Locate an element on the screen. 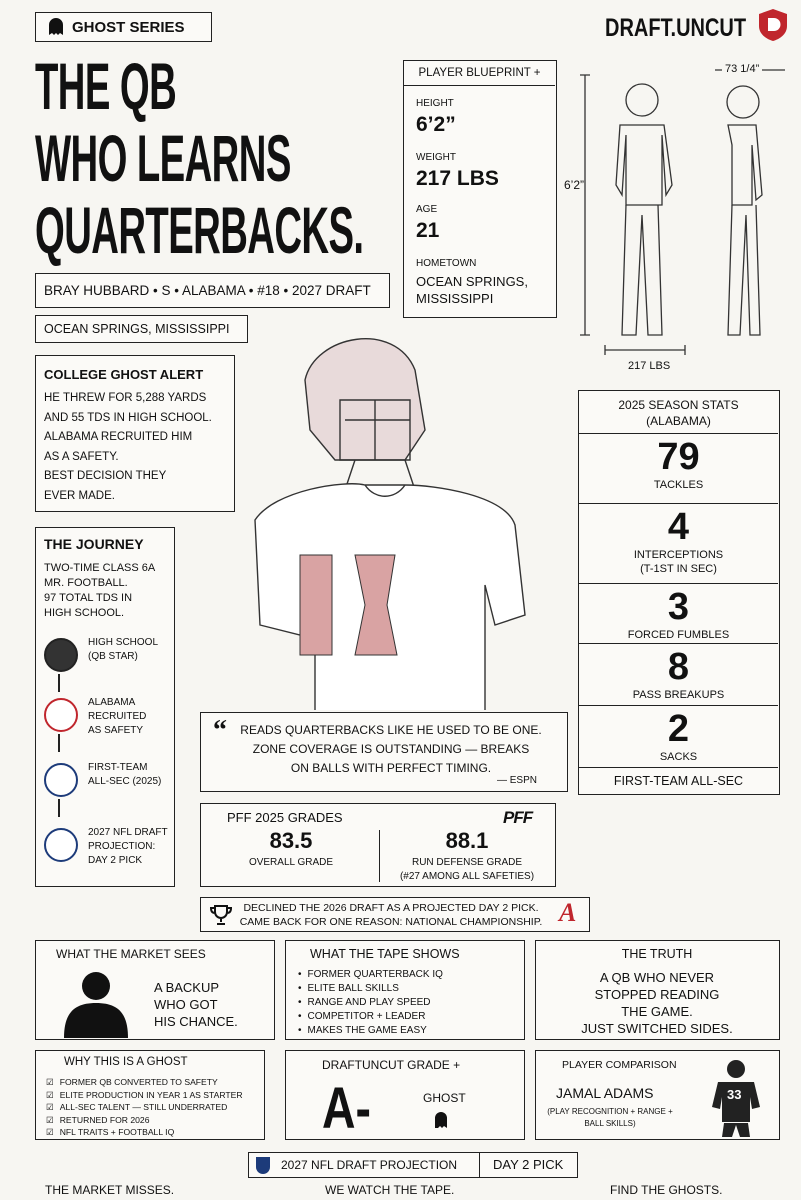  tape-item: • FORMER QUARTERBACK IQ is located at coordinates (370, 975).